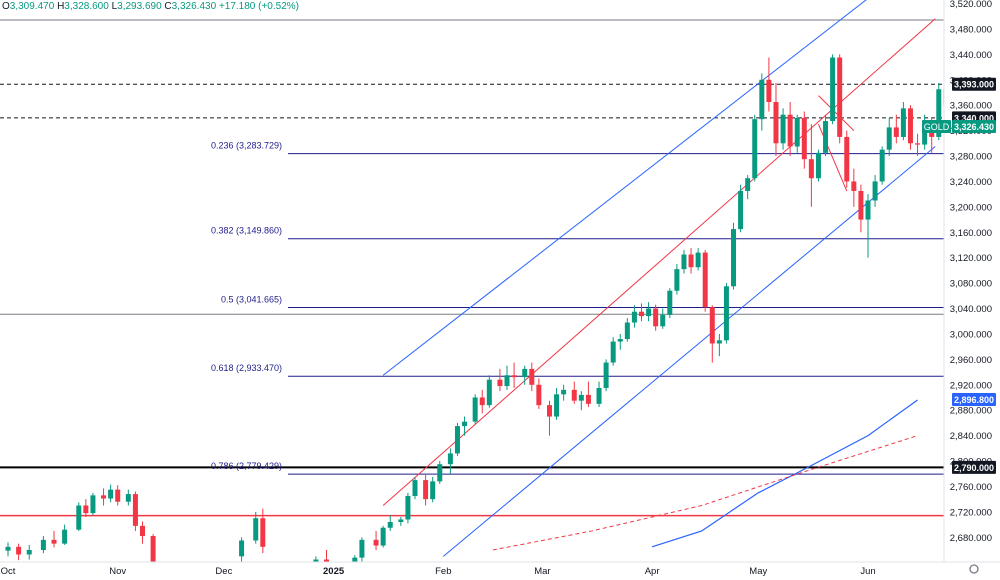 The width and height of the screenshot is (1000, 580). Describe the element at coordinates (971, 207) in the screenshot. I see `y-tick-label: 3,200.000` at that location.